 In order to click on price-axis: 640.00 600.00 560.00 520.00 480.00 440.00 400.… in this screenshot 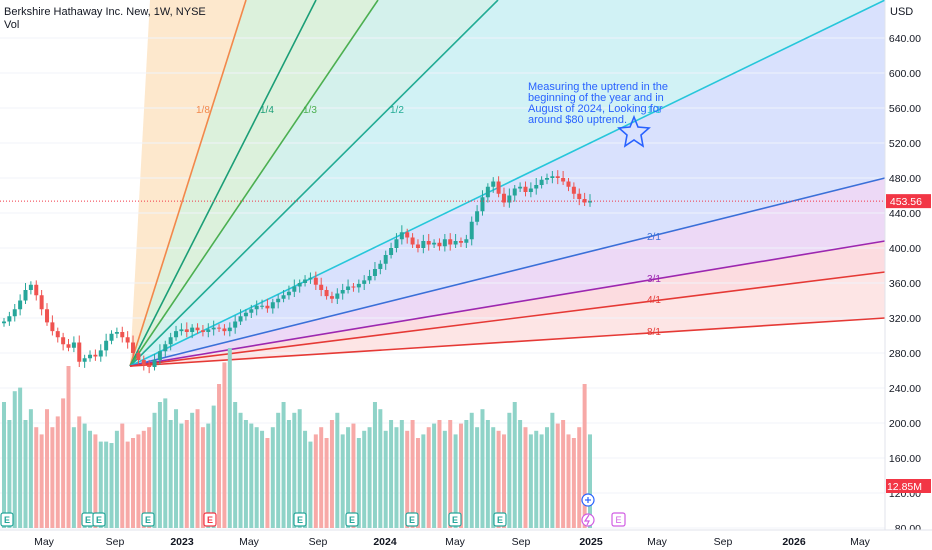, I will do `click(908, 267)`.